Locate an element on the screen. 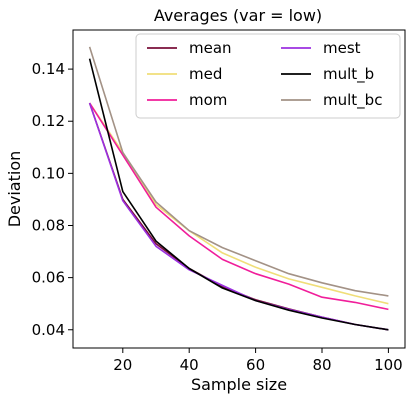 The image size is (415, 401). legend-box is located at coordinates (268, 76).